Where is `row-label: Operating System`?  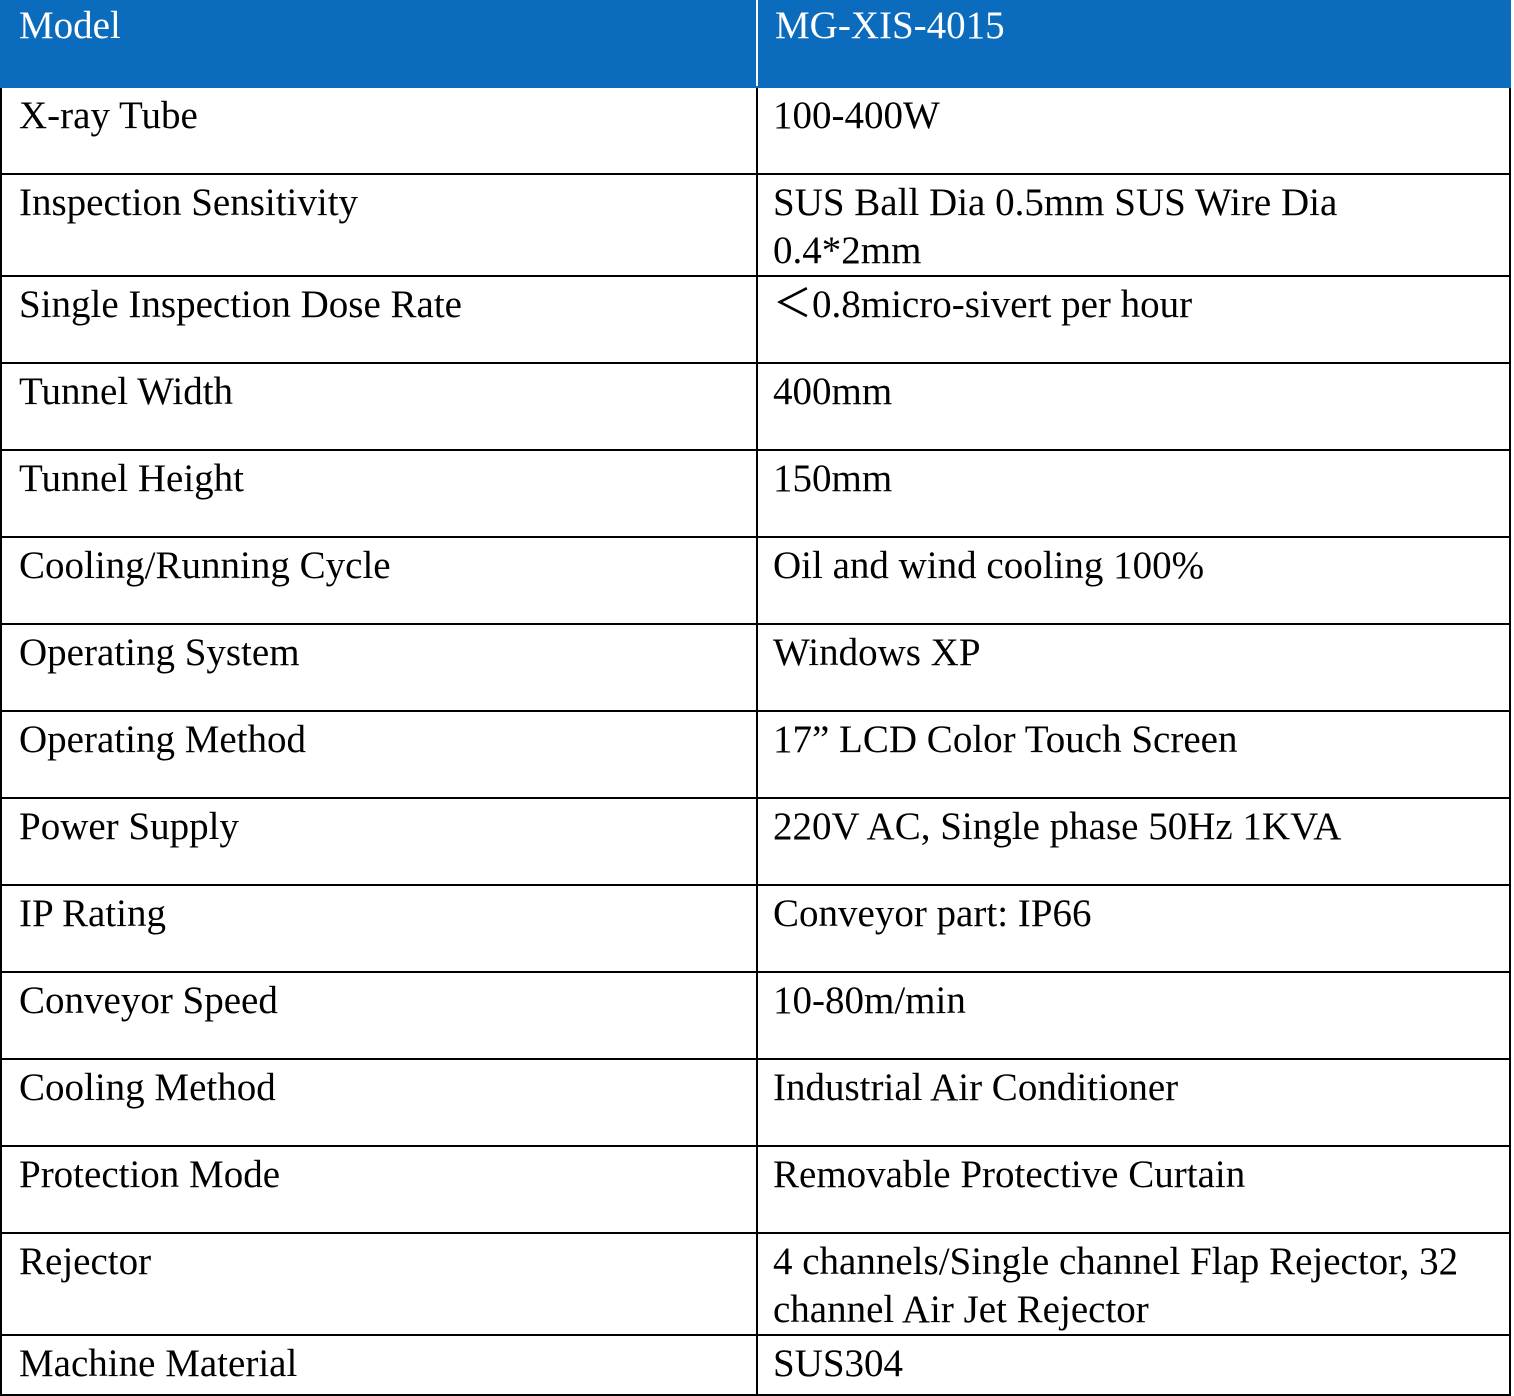 row-label: Operating System is located at coordinates (379, 667).